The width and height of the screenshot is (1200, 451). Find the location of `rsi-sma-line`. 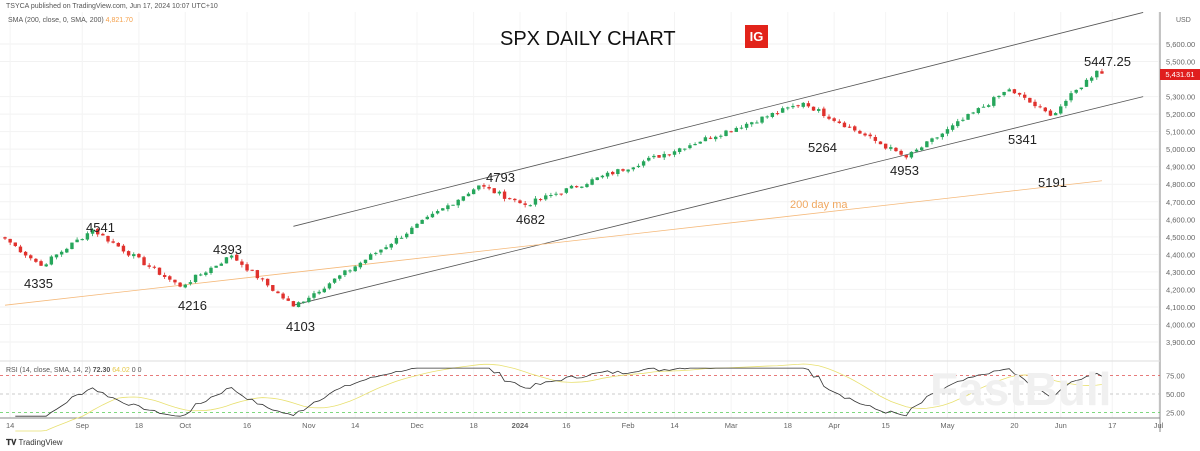

rsi-sma-line is located at coordinates (558, 397).